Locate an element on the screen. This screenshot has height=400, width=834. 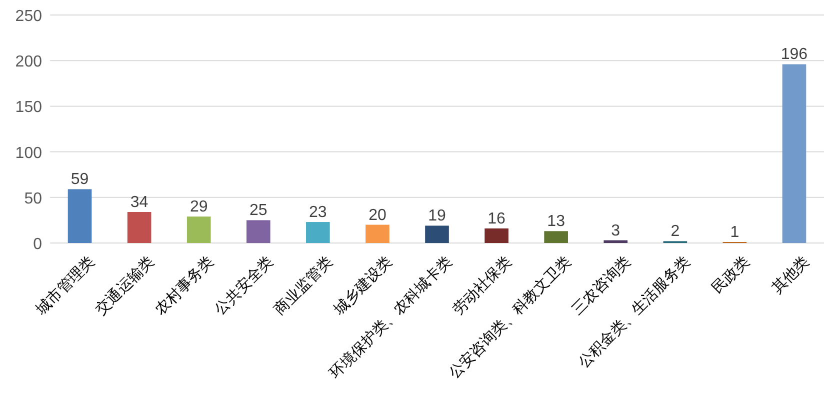
data-label: 20 is located at coordinates (377, 215).